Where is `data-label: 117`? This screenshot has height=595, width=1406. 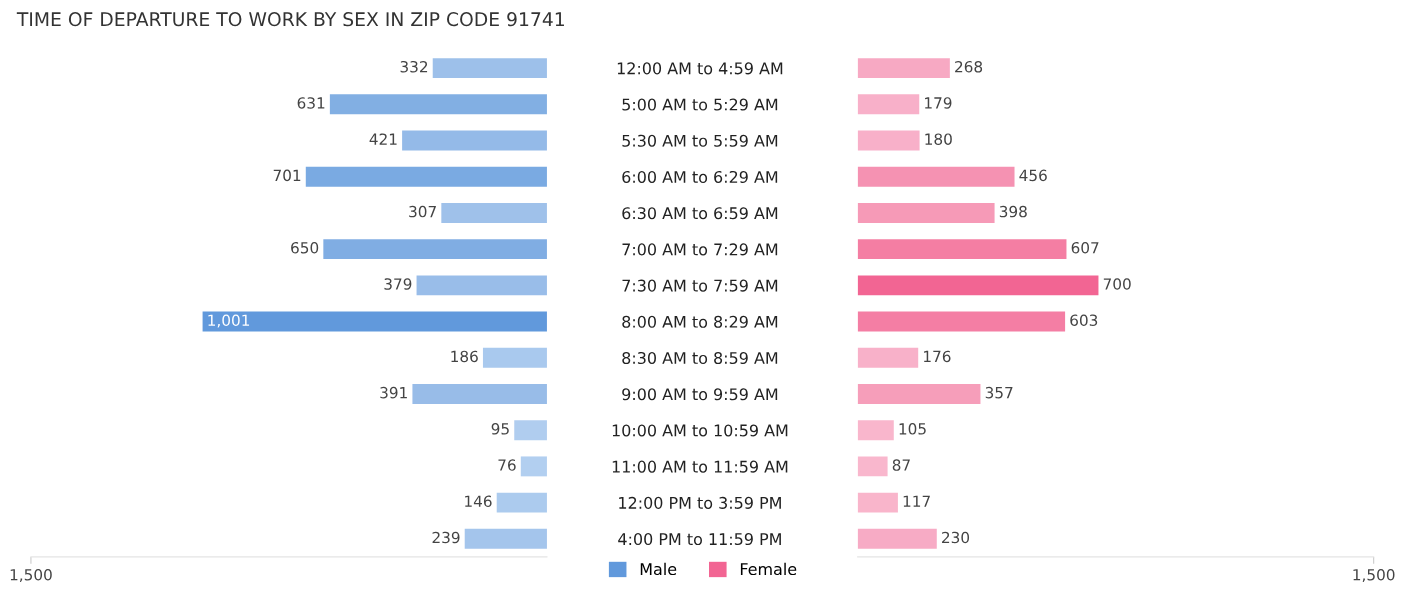
data-label: 117 is located at coordinates (916, 501).